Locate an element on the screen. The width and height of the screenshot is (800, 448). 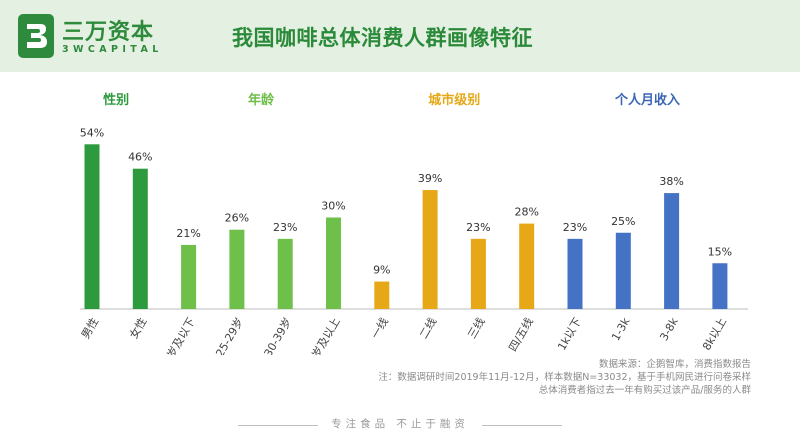
group-label-2: 城市级别 is located at coordinates (454, 100).